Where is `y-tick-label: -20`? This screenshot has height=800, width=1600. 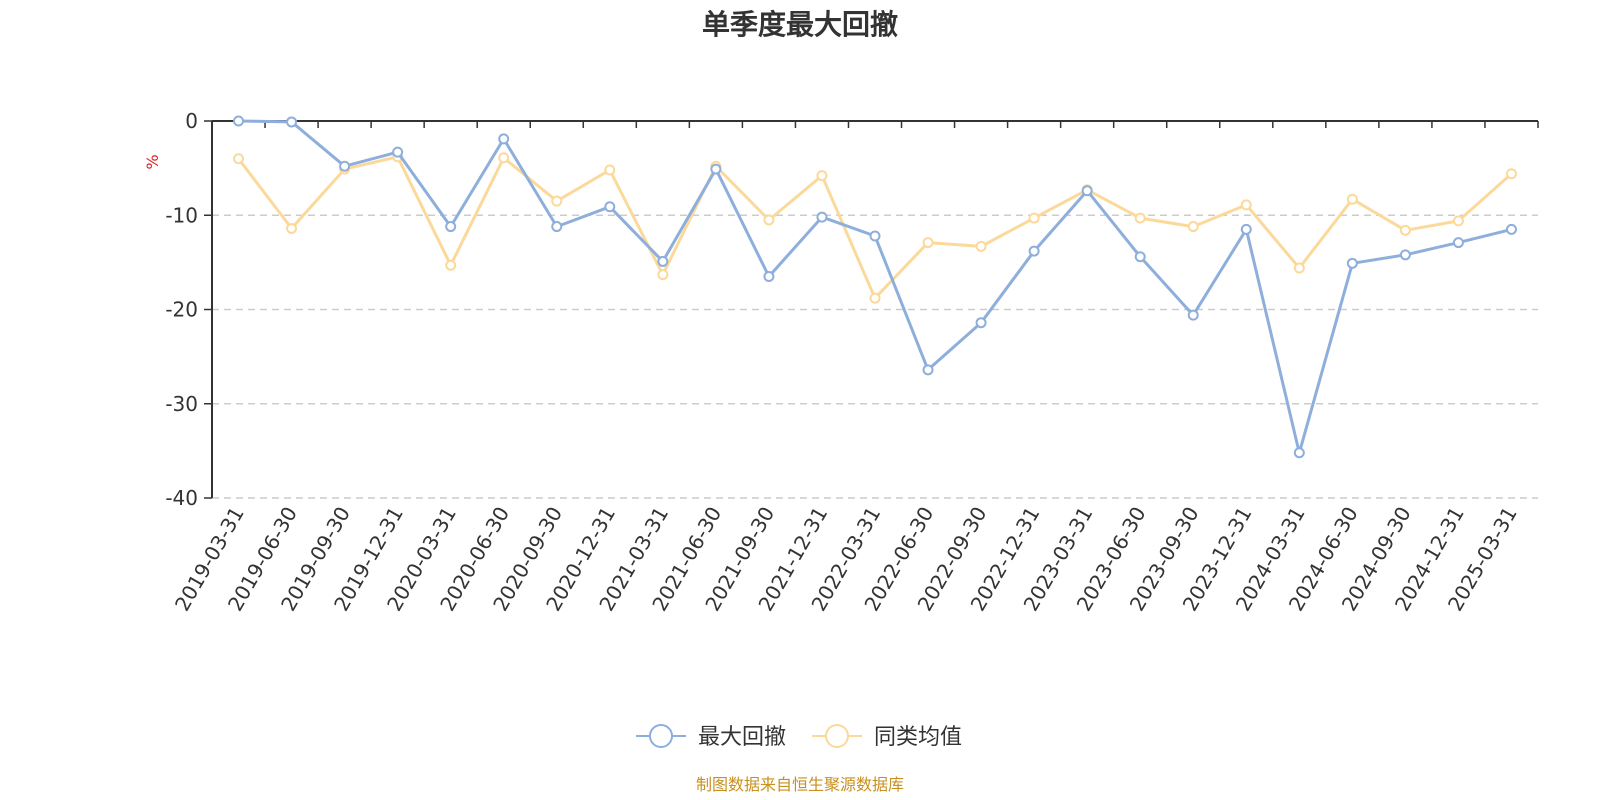
y-tick-label: -20 is located at coordinates (181, 310).